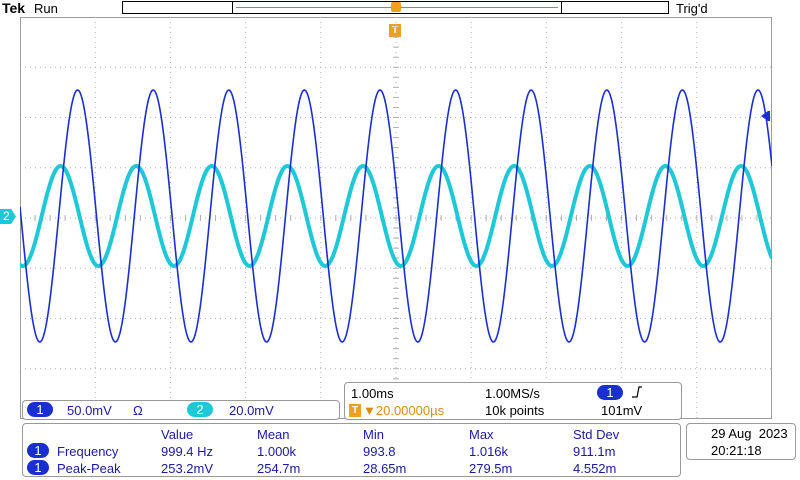 This screenshot has width=800, height=480. What do you see at coordinates (769, 116) in the screenshot?
I see `trigger-level-tick` at bounding box center [769, 116].